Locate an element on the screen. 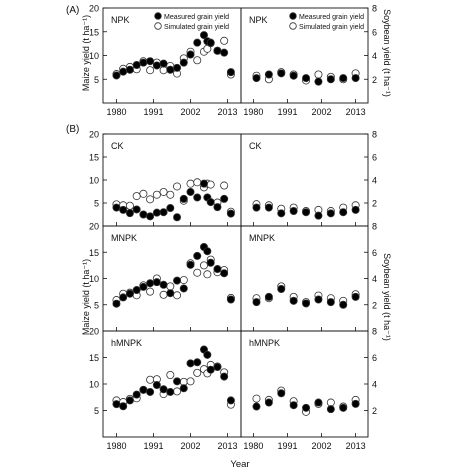  legend-simulated-label: Simulated grain yield is located at coordinates (196, 27).